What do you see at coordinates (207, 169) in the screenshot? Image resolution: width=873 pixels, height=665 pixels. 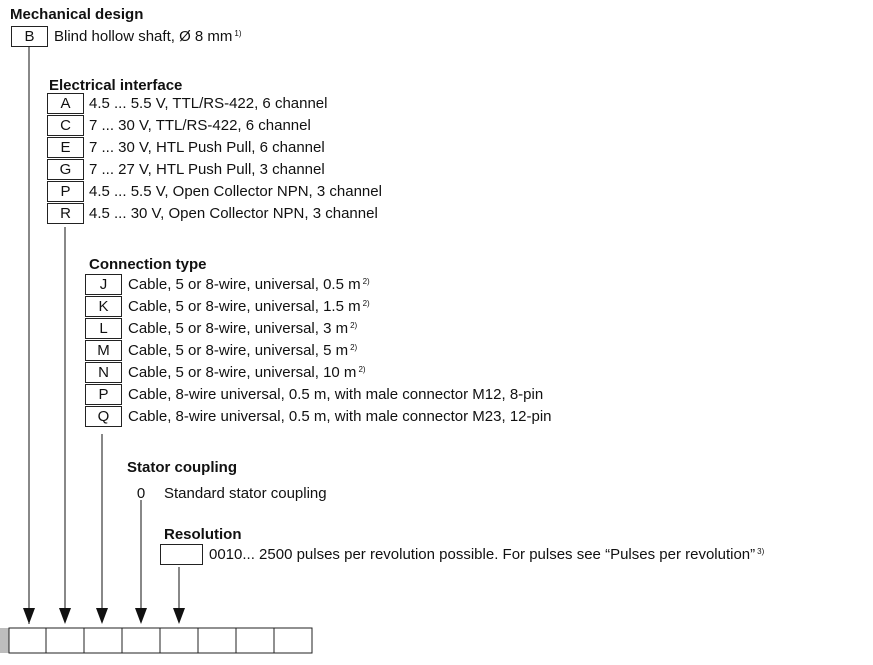 I see `option-description: 7 ... 27 V, HTL Push Pull, 3 channel` at bounding box center [207, 169].